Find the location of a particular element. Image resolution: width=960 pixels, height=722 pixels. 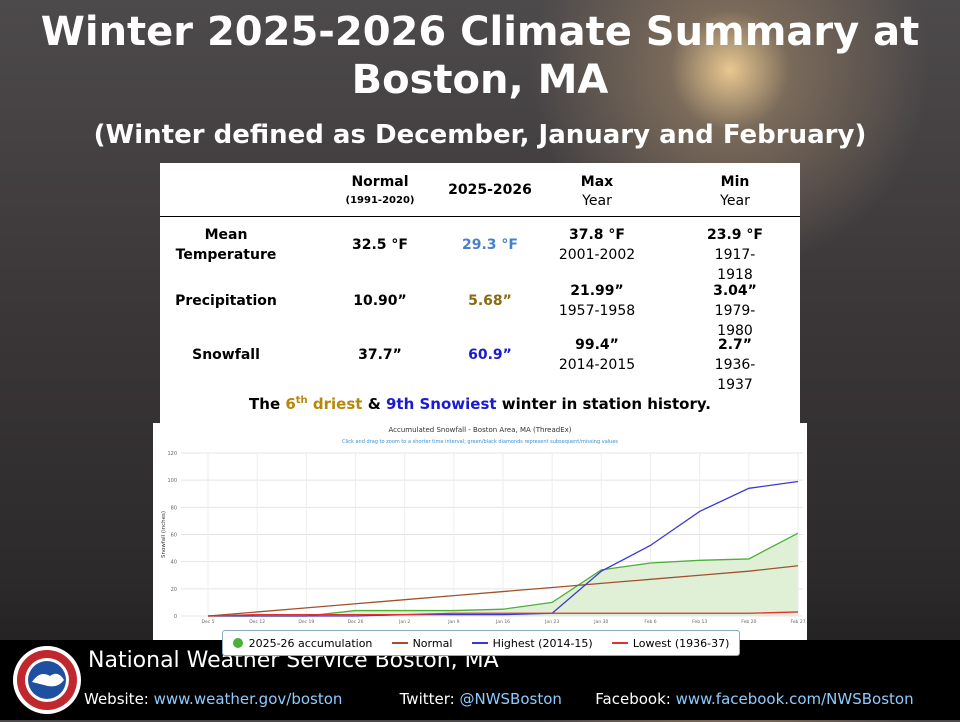

row-label: Snowfall is located at coordinates (226, 355).